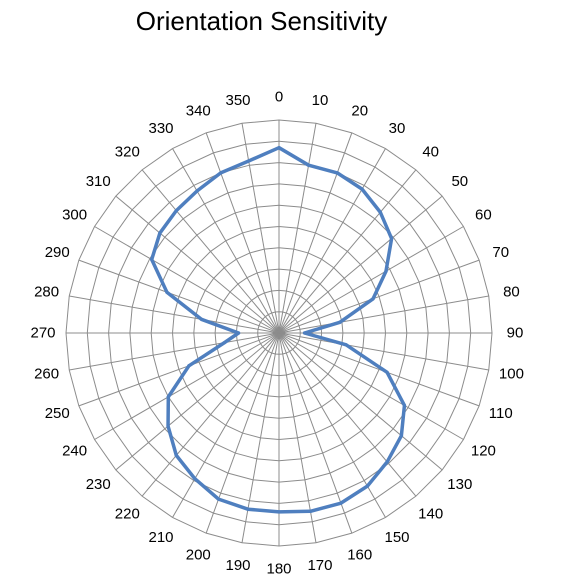  What do you see at coordinates (459, 484) in the screenshot?
I see `angle-tick-label: 130` at bounding box center [459, 484].